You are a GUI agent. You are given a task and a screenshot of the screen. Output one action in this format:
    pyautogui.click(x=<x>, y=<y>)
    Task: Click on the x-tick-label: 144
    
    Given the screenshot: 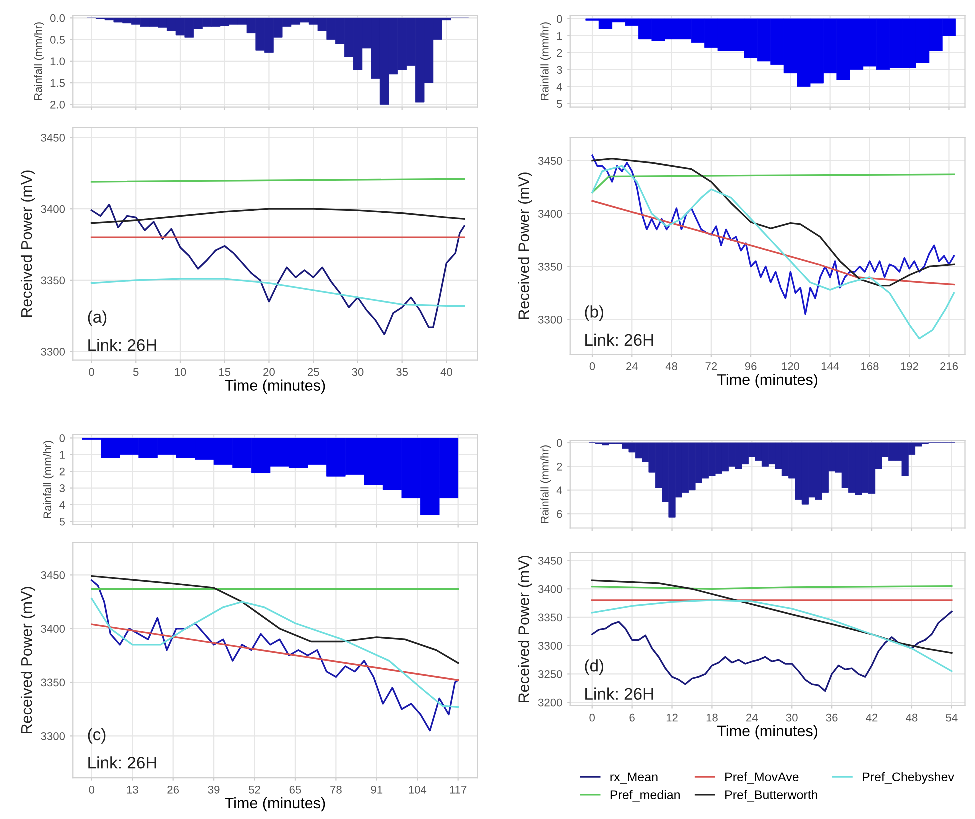 What is the action you would take?
    pyautogui.click(x=831, y=366)
    